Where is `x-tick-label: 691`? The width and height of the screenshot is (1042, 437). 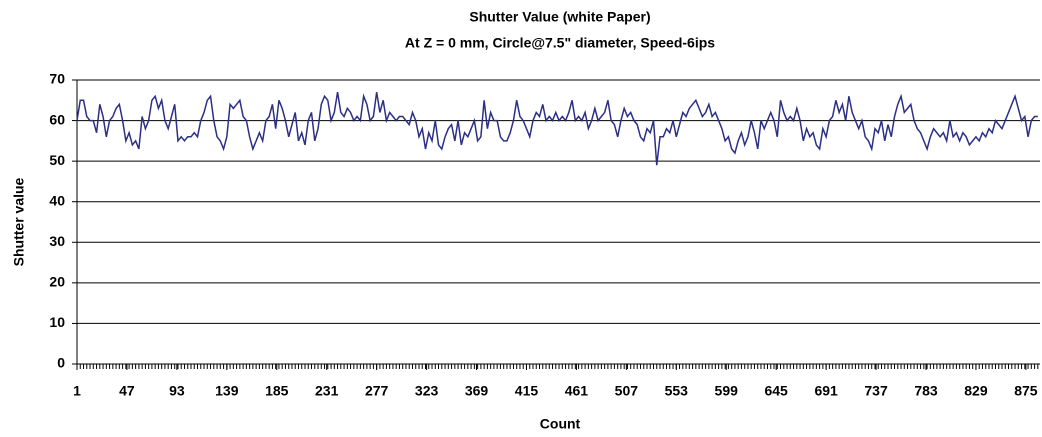 x-tick-label: 691 is located at coordinates (826, 391).